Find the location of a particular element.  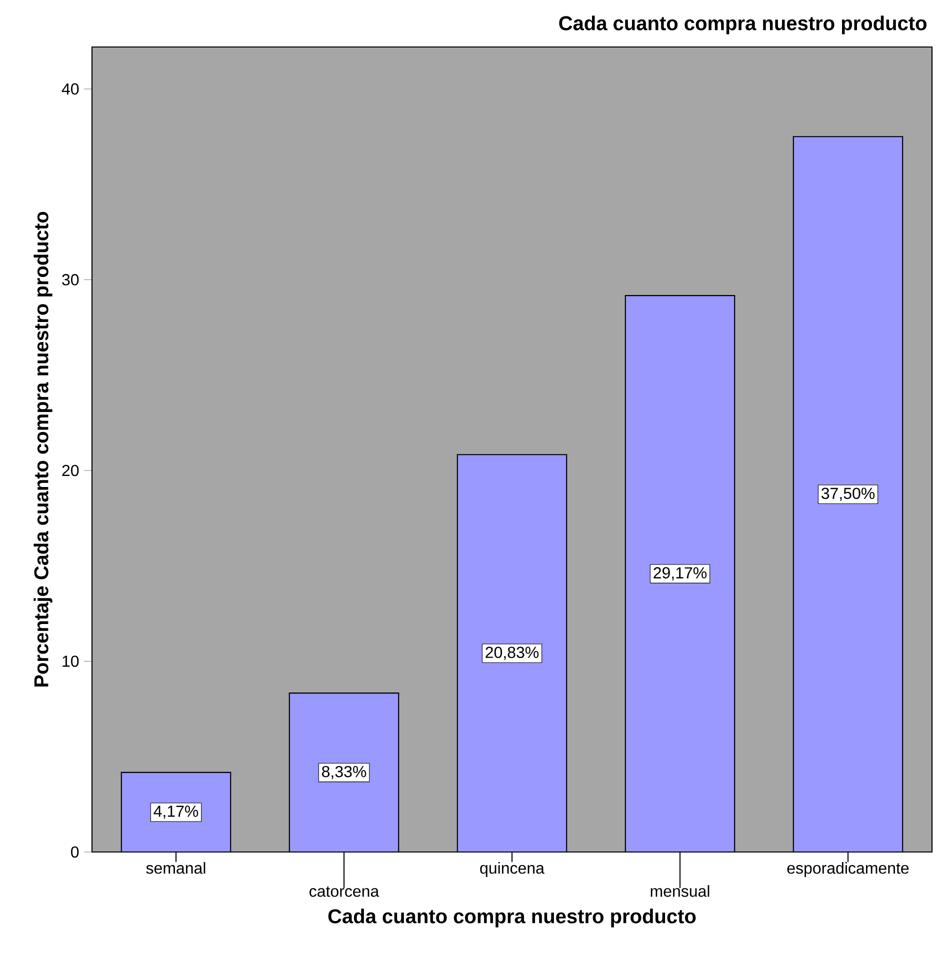

x-tick-label: mensual is located at coordinates (680, 891).